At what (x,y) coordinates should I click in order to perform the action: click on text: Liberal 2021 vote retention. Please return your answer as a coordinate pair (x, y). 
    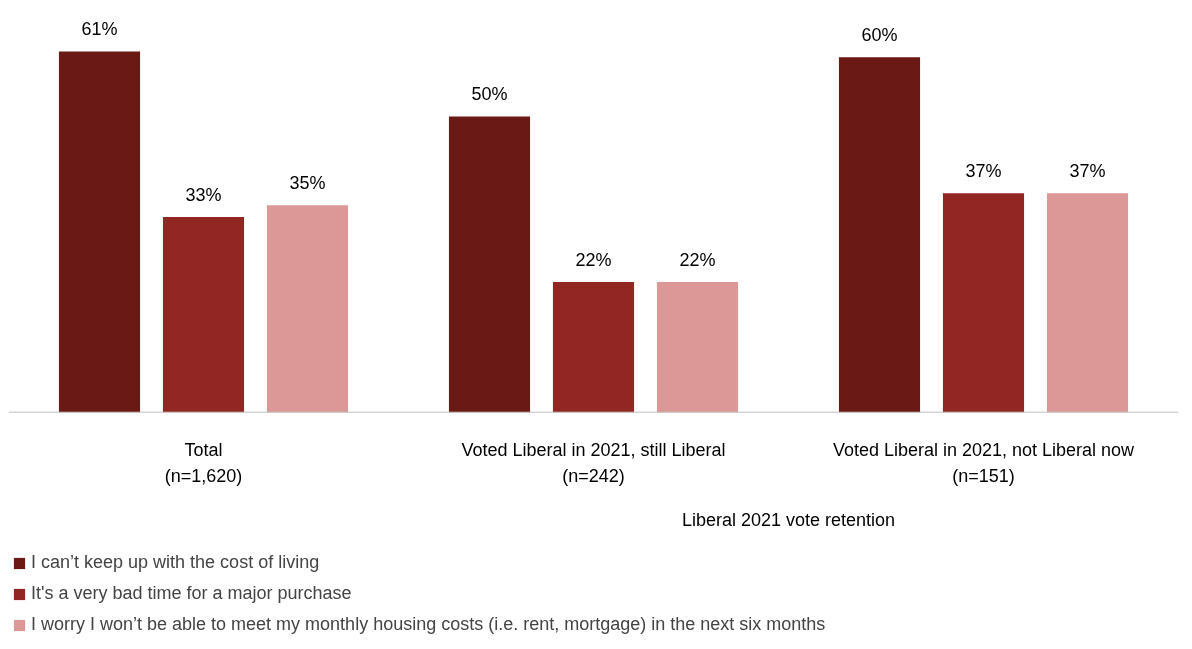
    Looking at the image, I should click on (788, 520).